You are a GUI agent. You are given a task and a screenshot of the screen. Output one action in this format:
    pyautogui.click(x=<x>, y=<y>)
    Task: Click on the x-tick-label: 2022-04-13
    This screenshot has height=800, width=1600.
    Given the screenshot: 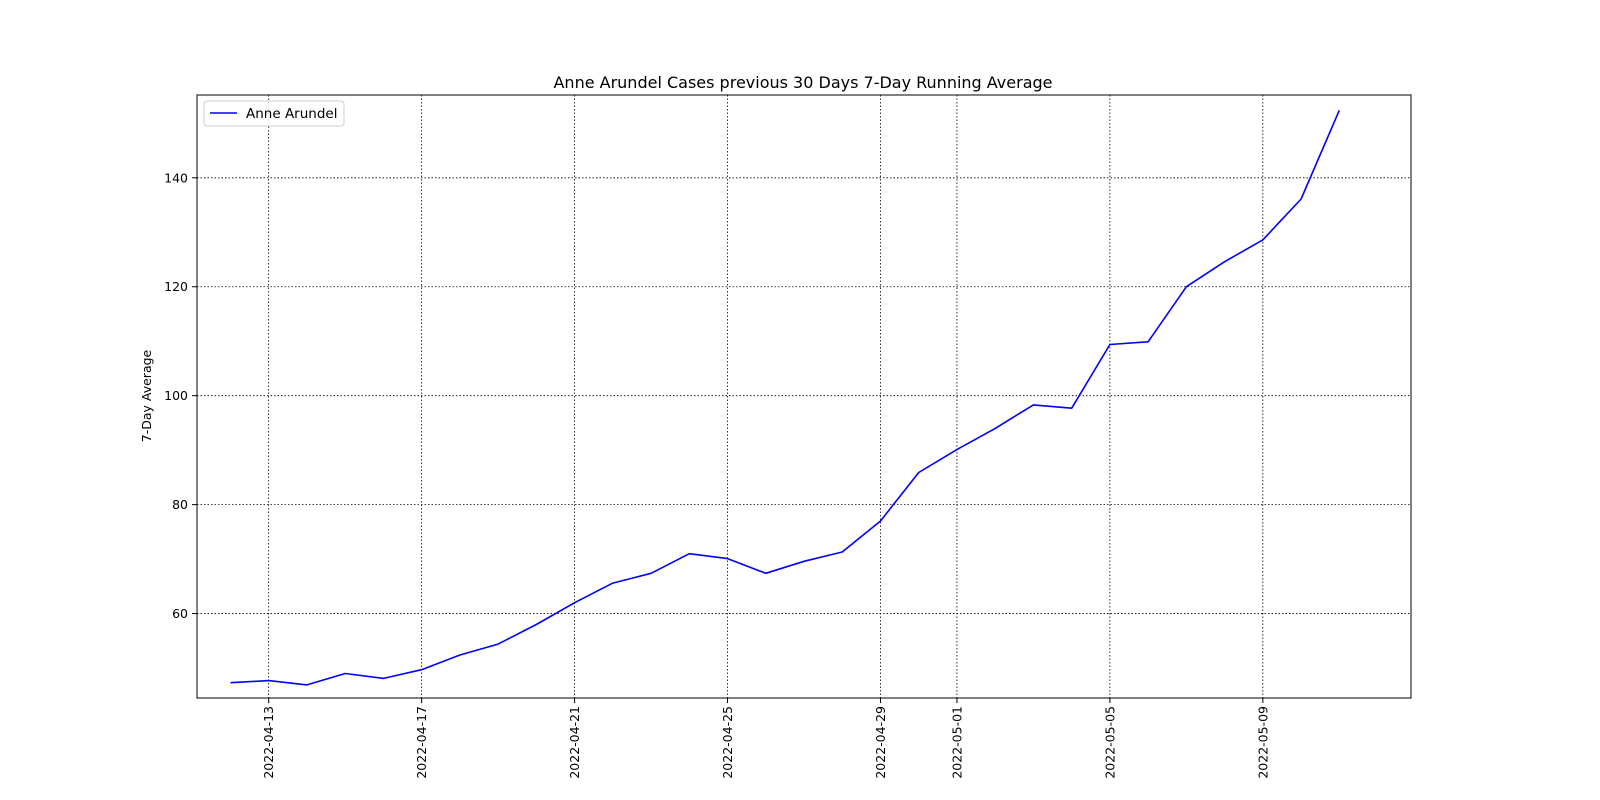 What is the action you would take?
    pyautogui.click(x=268, y=742)
    